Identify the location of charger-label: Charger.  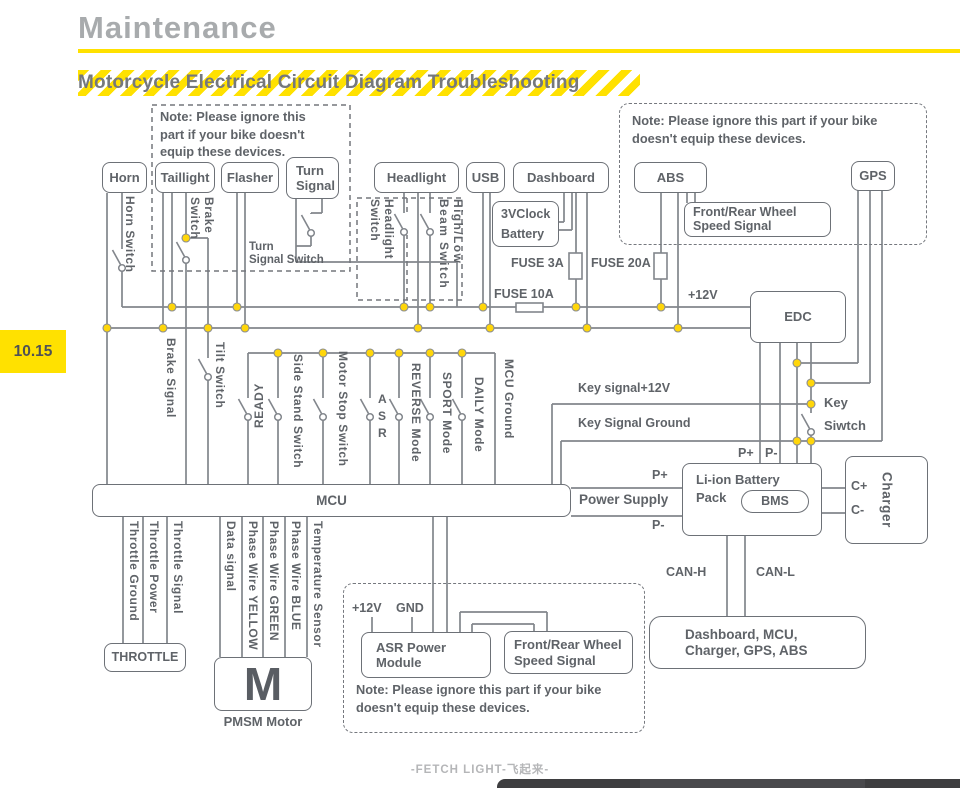
(887, 500).